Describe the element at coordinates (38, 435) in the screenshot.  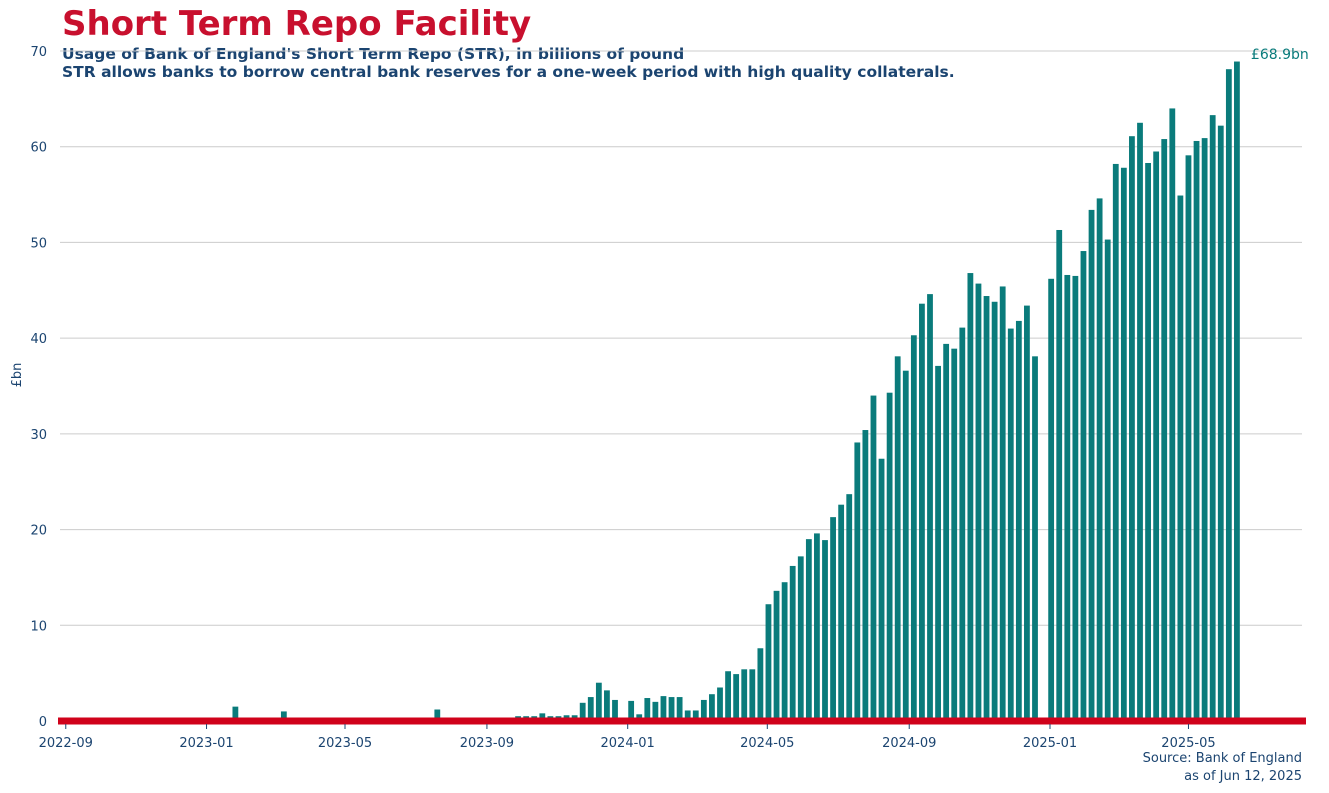
I see `y-tick-label: 30` at that location.